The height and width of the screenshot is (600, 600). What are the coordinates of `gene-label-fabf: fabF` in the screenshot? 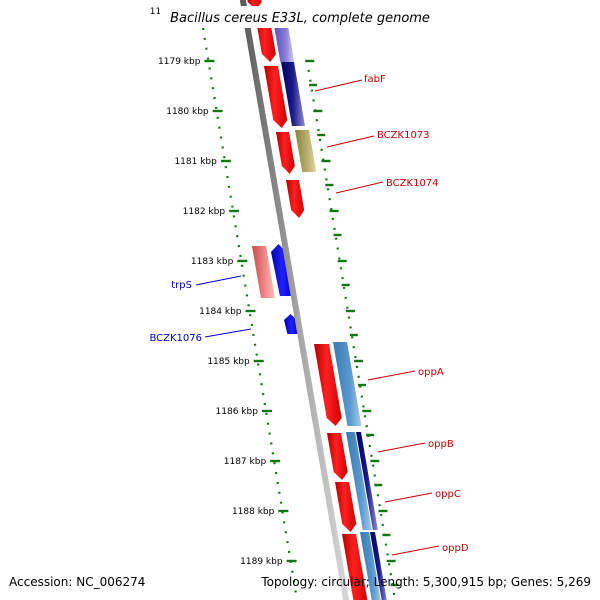 It's located at (350, 83).